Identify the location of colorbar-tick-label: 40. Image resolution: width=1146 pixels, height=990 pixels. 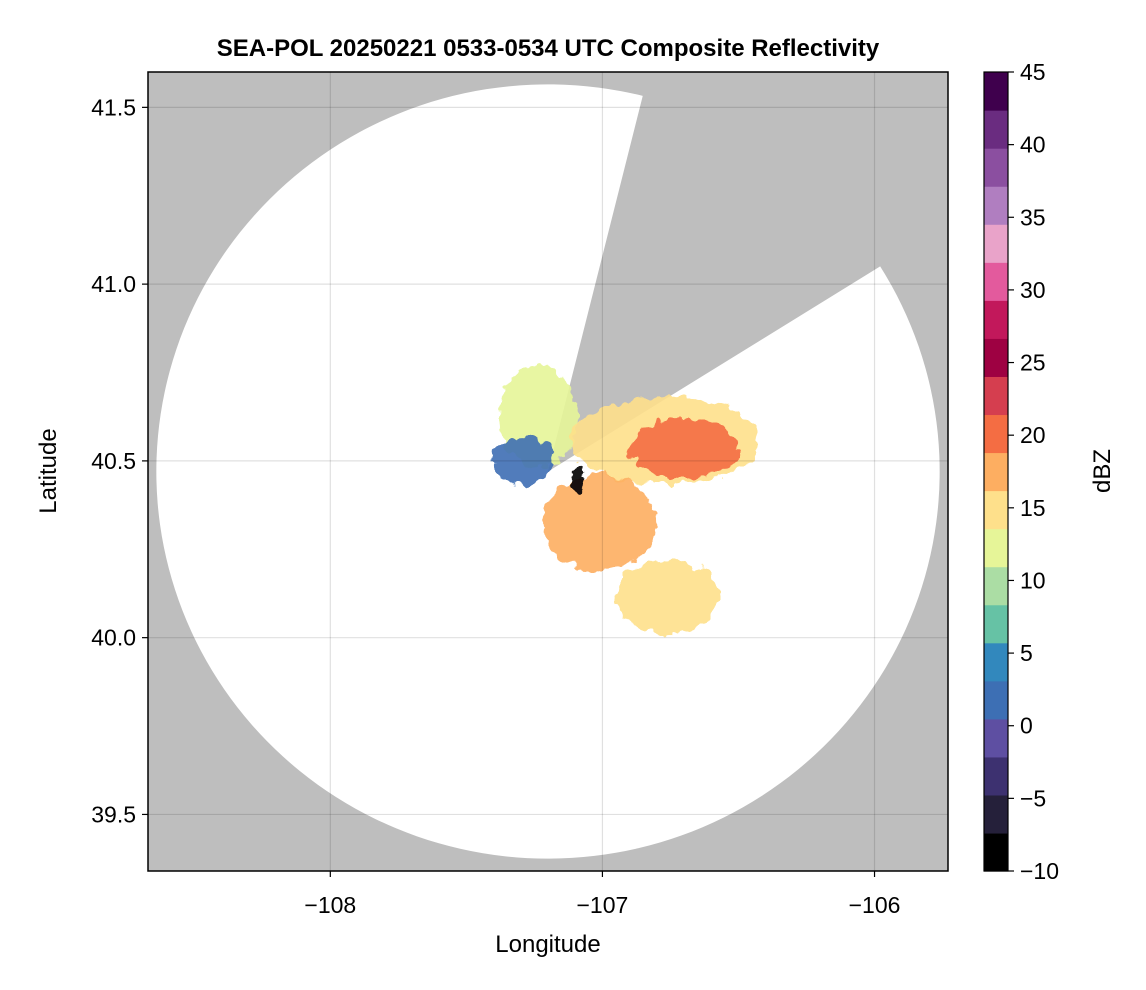
(1033, 145).